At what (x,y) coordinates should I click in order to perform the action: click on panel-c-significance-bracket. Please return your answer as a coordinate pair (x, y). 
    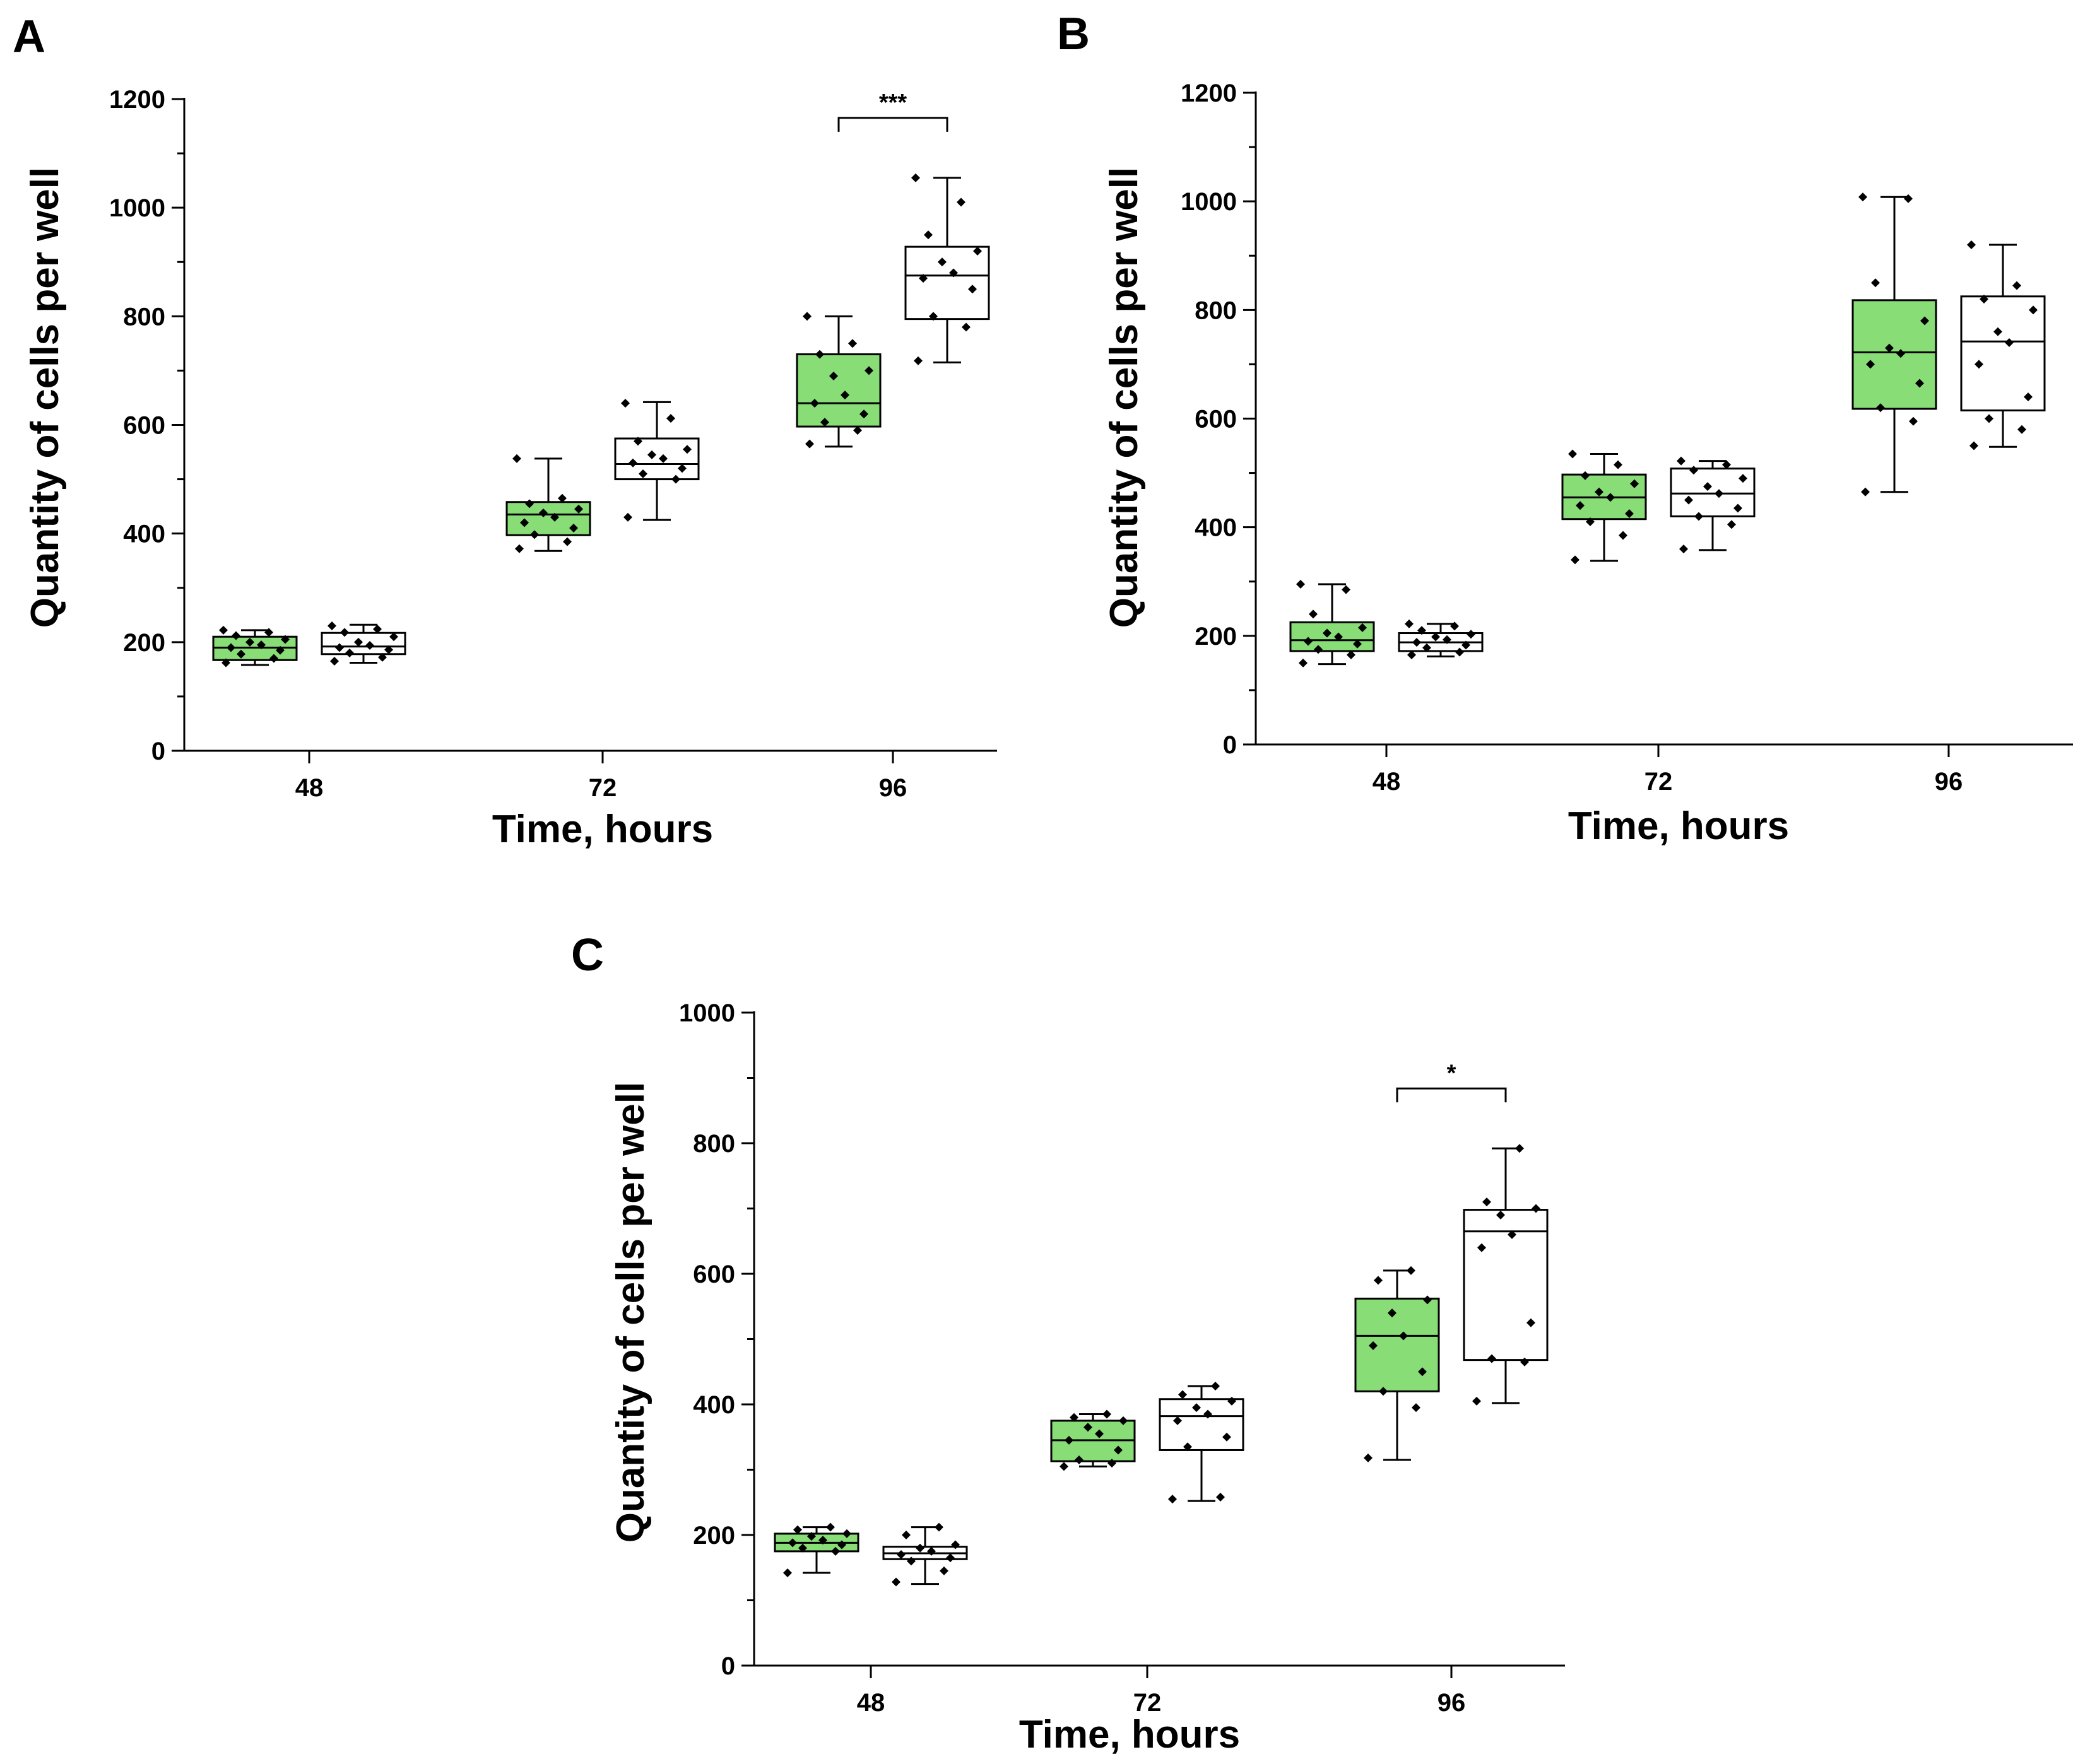
    Looking at the image, I should click on (1451, 1095).